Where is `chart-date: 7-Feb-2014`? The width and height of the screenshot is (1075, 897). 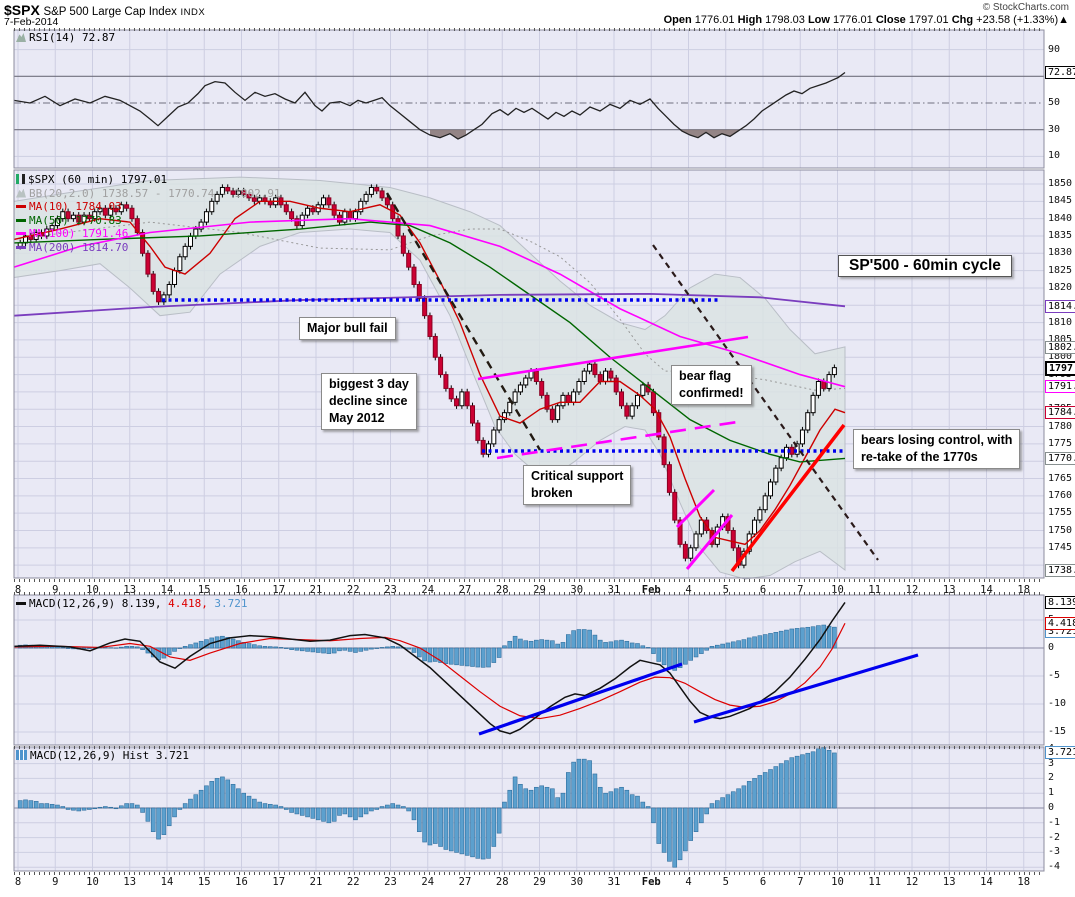 chart-date: 7-Feb-2014 is located at coordinates (31, 22).